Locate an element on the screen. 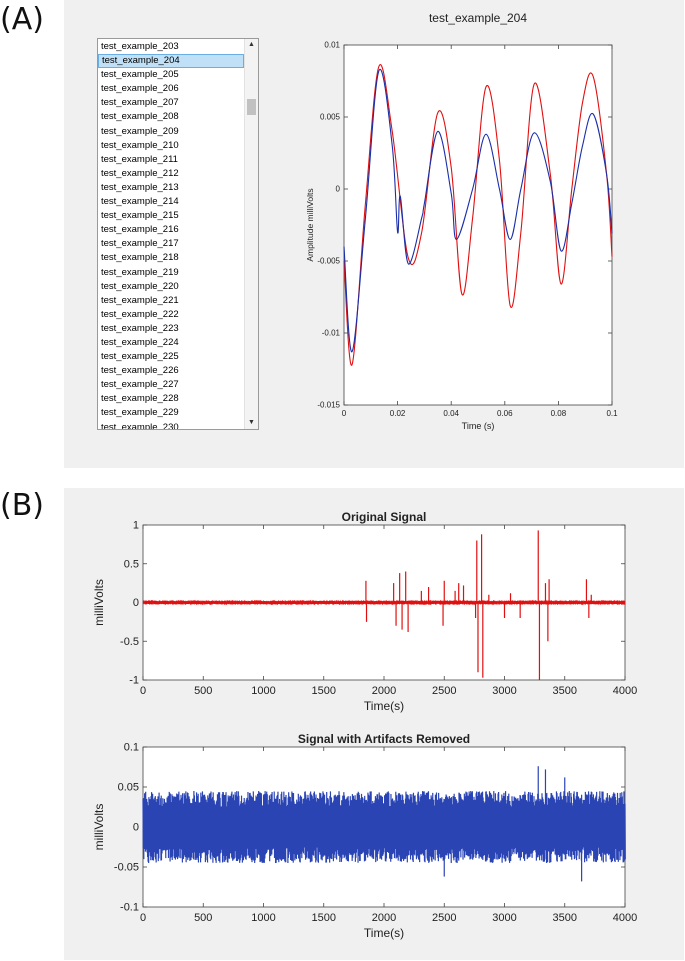 This screenshot has width=685, height=961. panel-label-a: (A) is located at coordinates (22, 19).